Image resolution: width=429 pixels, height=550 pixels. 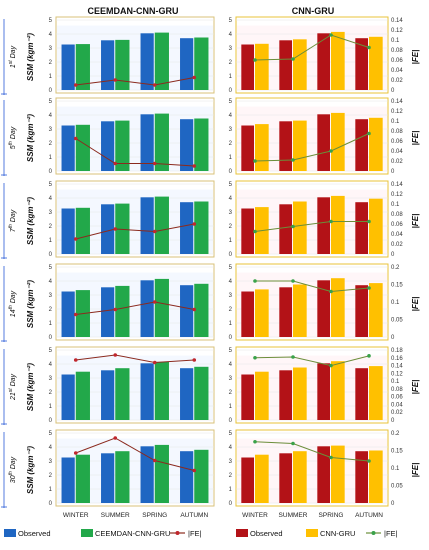 I want to click on x-tick-label: SUMMER, so click(x=293, y=515).